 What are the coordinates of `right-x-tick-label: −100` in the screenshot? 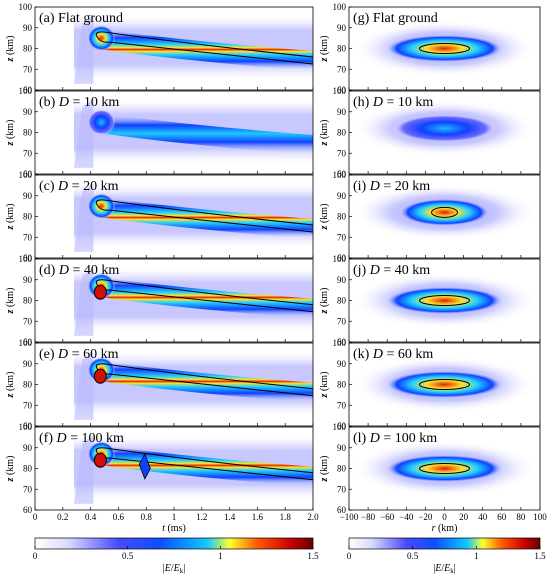 It's located at (349, 517).